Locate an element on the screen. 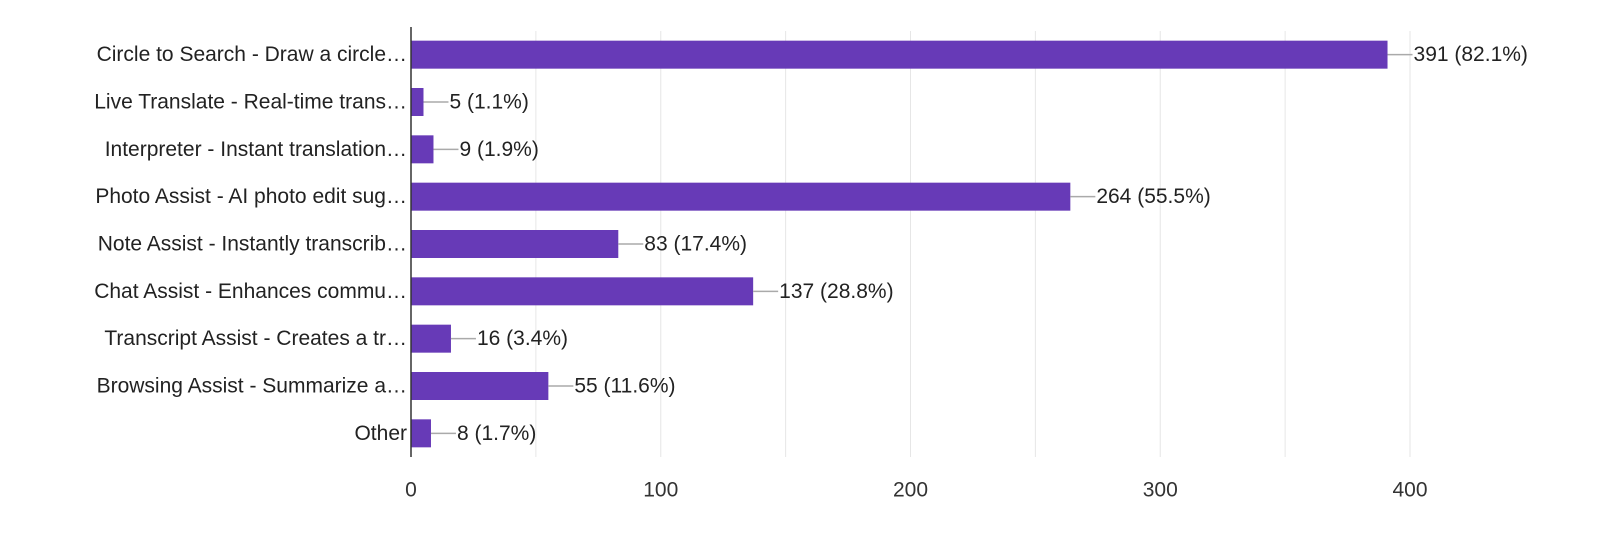 The width and height of the screenshot is (1600, 545). data-label: 8 (1.7%) is located at coordinates (496, 433).